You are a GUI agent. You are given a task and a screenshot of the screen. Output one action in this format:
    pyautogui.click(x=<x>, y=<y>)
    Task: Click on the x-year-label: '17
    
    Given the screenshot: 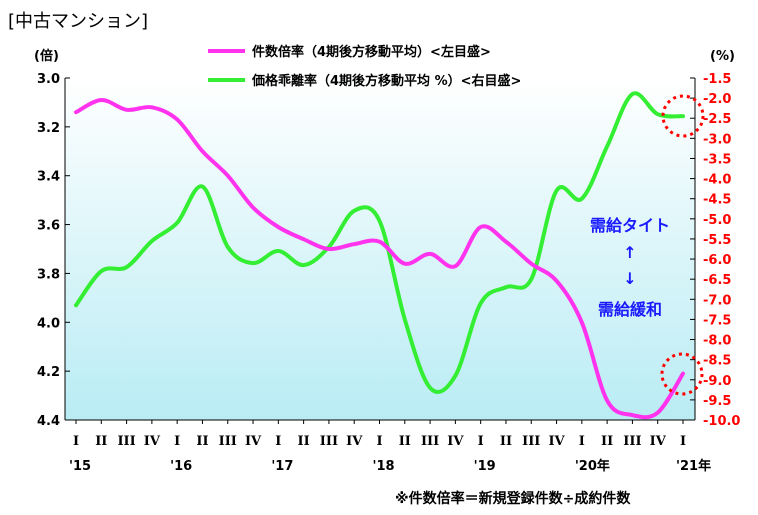 What is the action you would take?
    pyautogui.click(x=282, y=466)
    